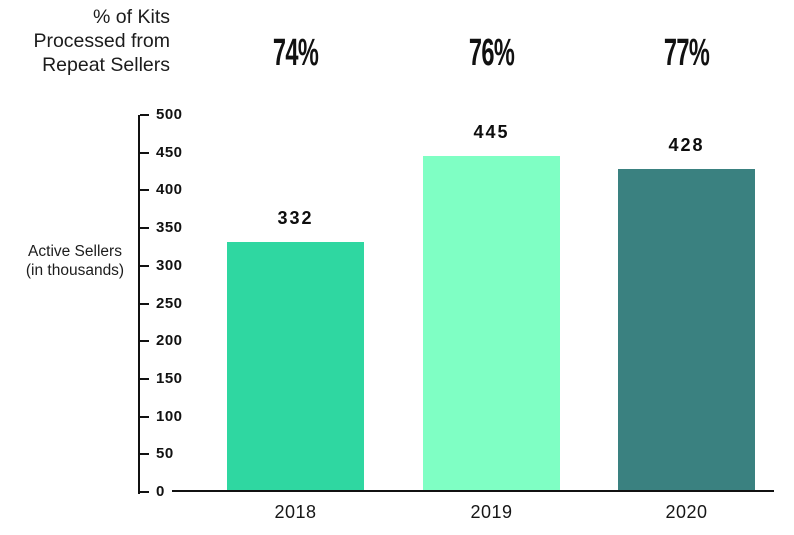 The width and height of the screenshot is (794, 535). I want to click on x-axis-label-2020: 2020, so click(686, 512).